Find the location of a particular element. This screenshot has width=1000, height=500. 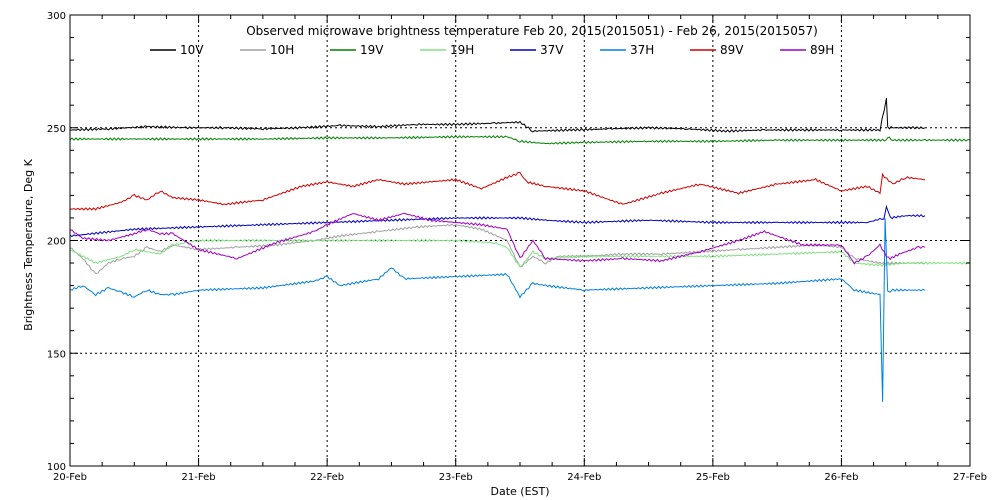

series-line-19h is located at coordinates (520, 253).